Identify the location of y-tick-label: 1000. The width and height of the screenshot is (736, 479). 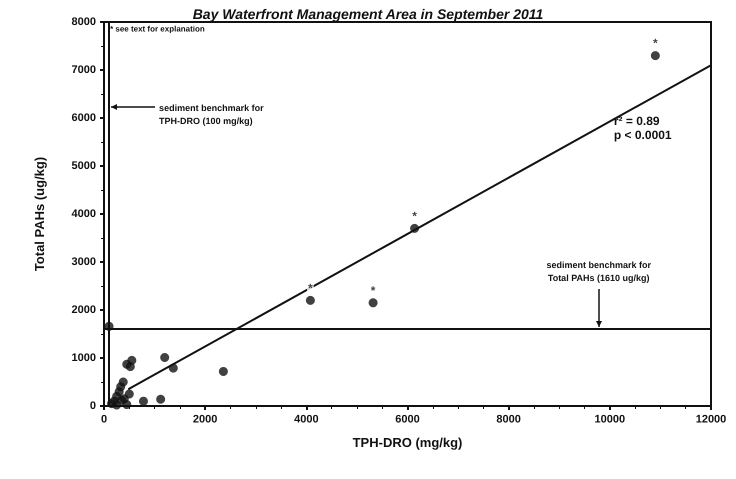
(84, 358).